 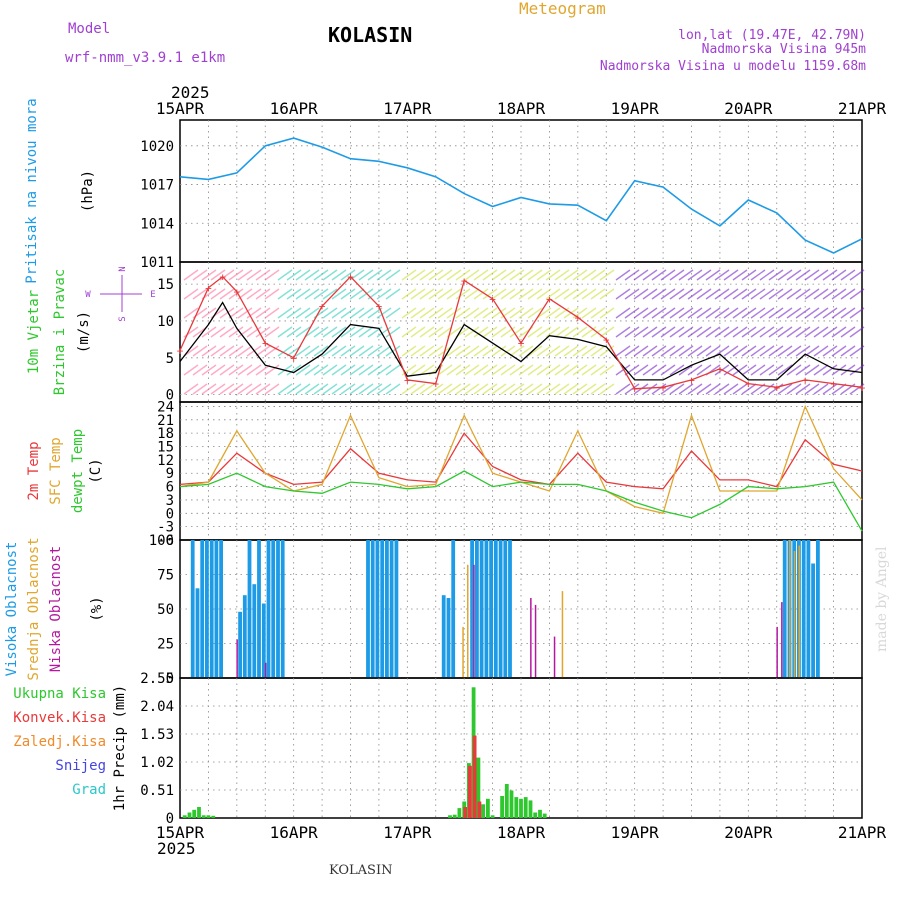 I want to click on series-line-pressure, so click(x=521, y=195).